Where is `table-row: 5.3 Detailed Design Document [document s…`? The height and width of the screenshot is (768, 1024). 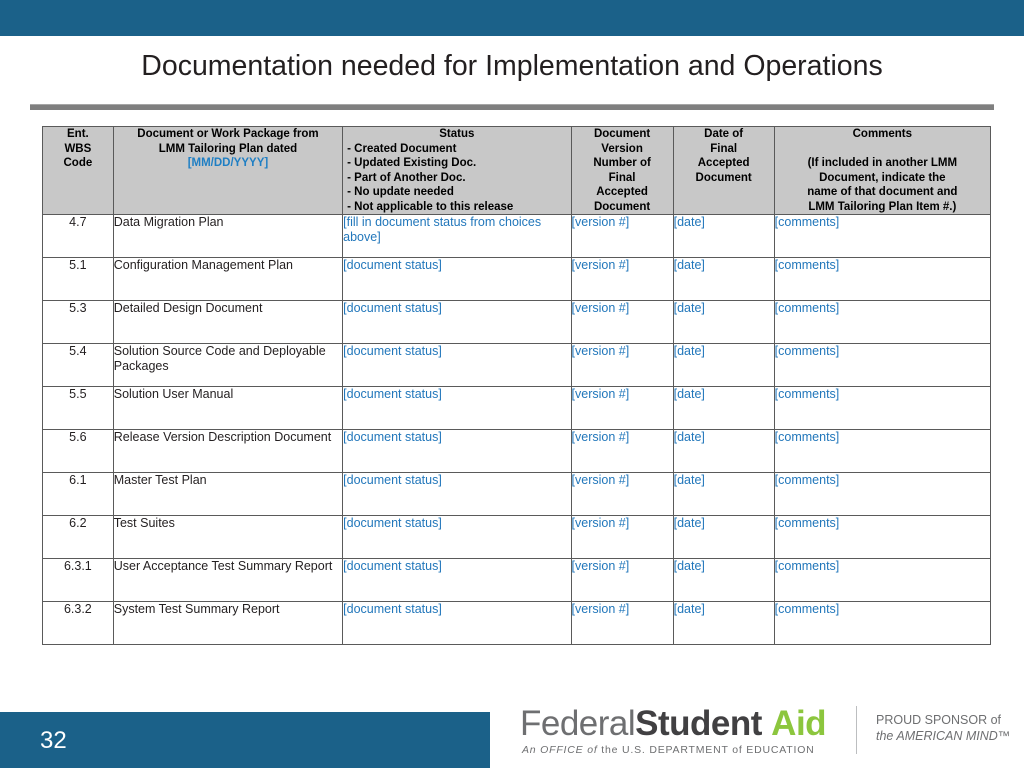 table-row: 5.3 Detailed Design Document [document s… is located at coordinates (517, 322).